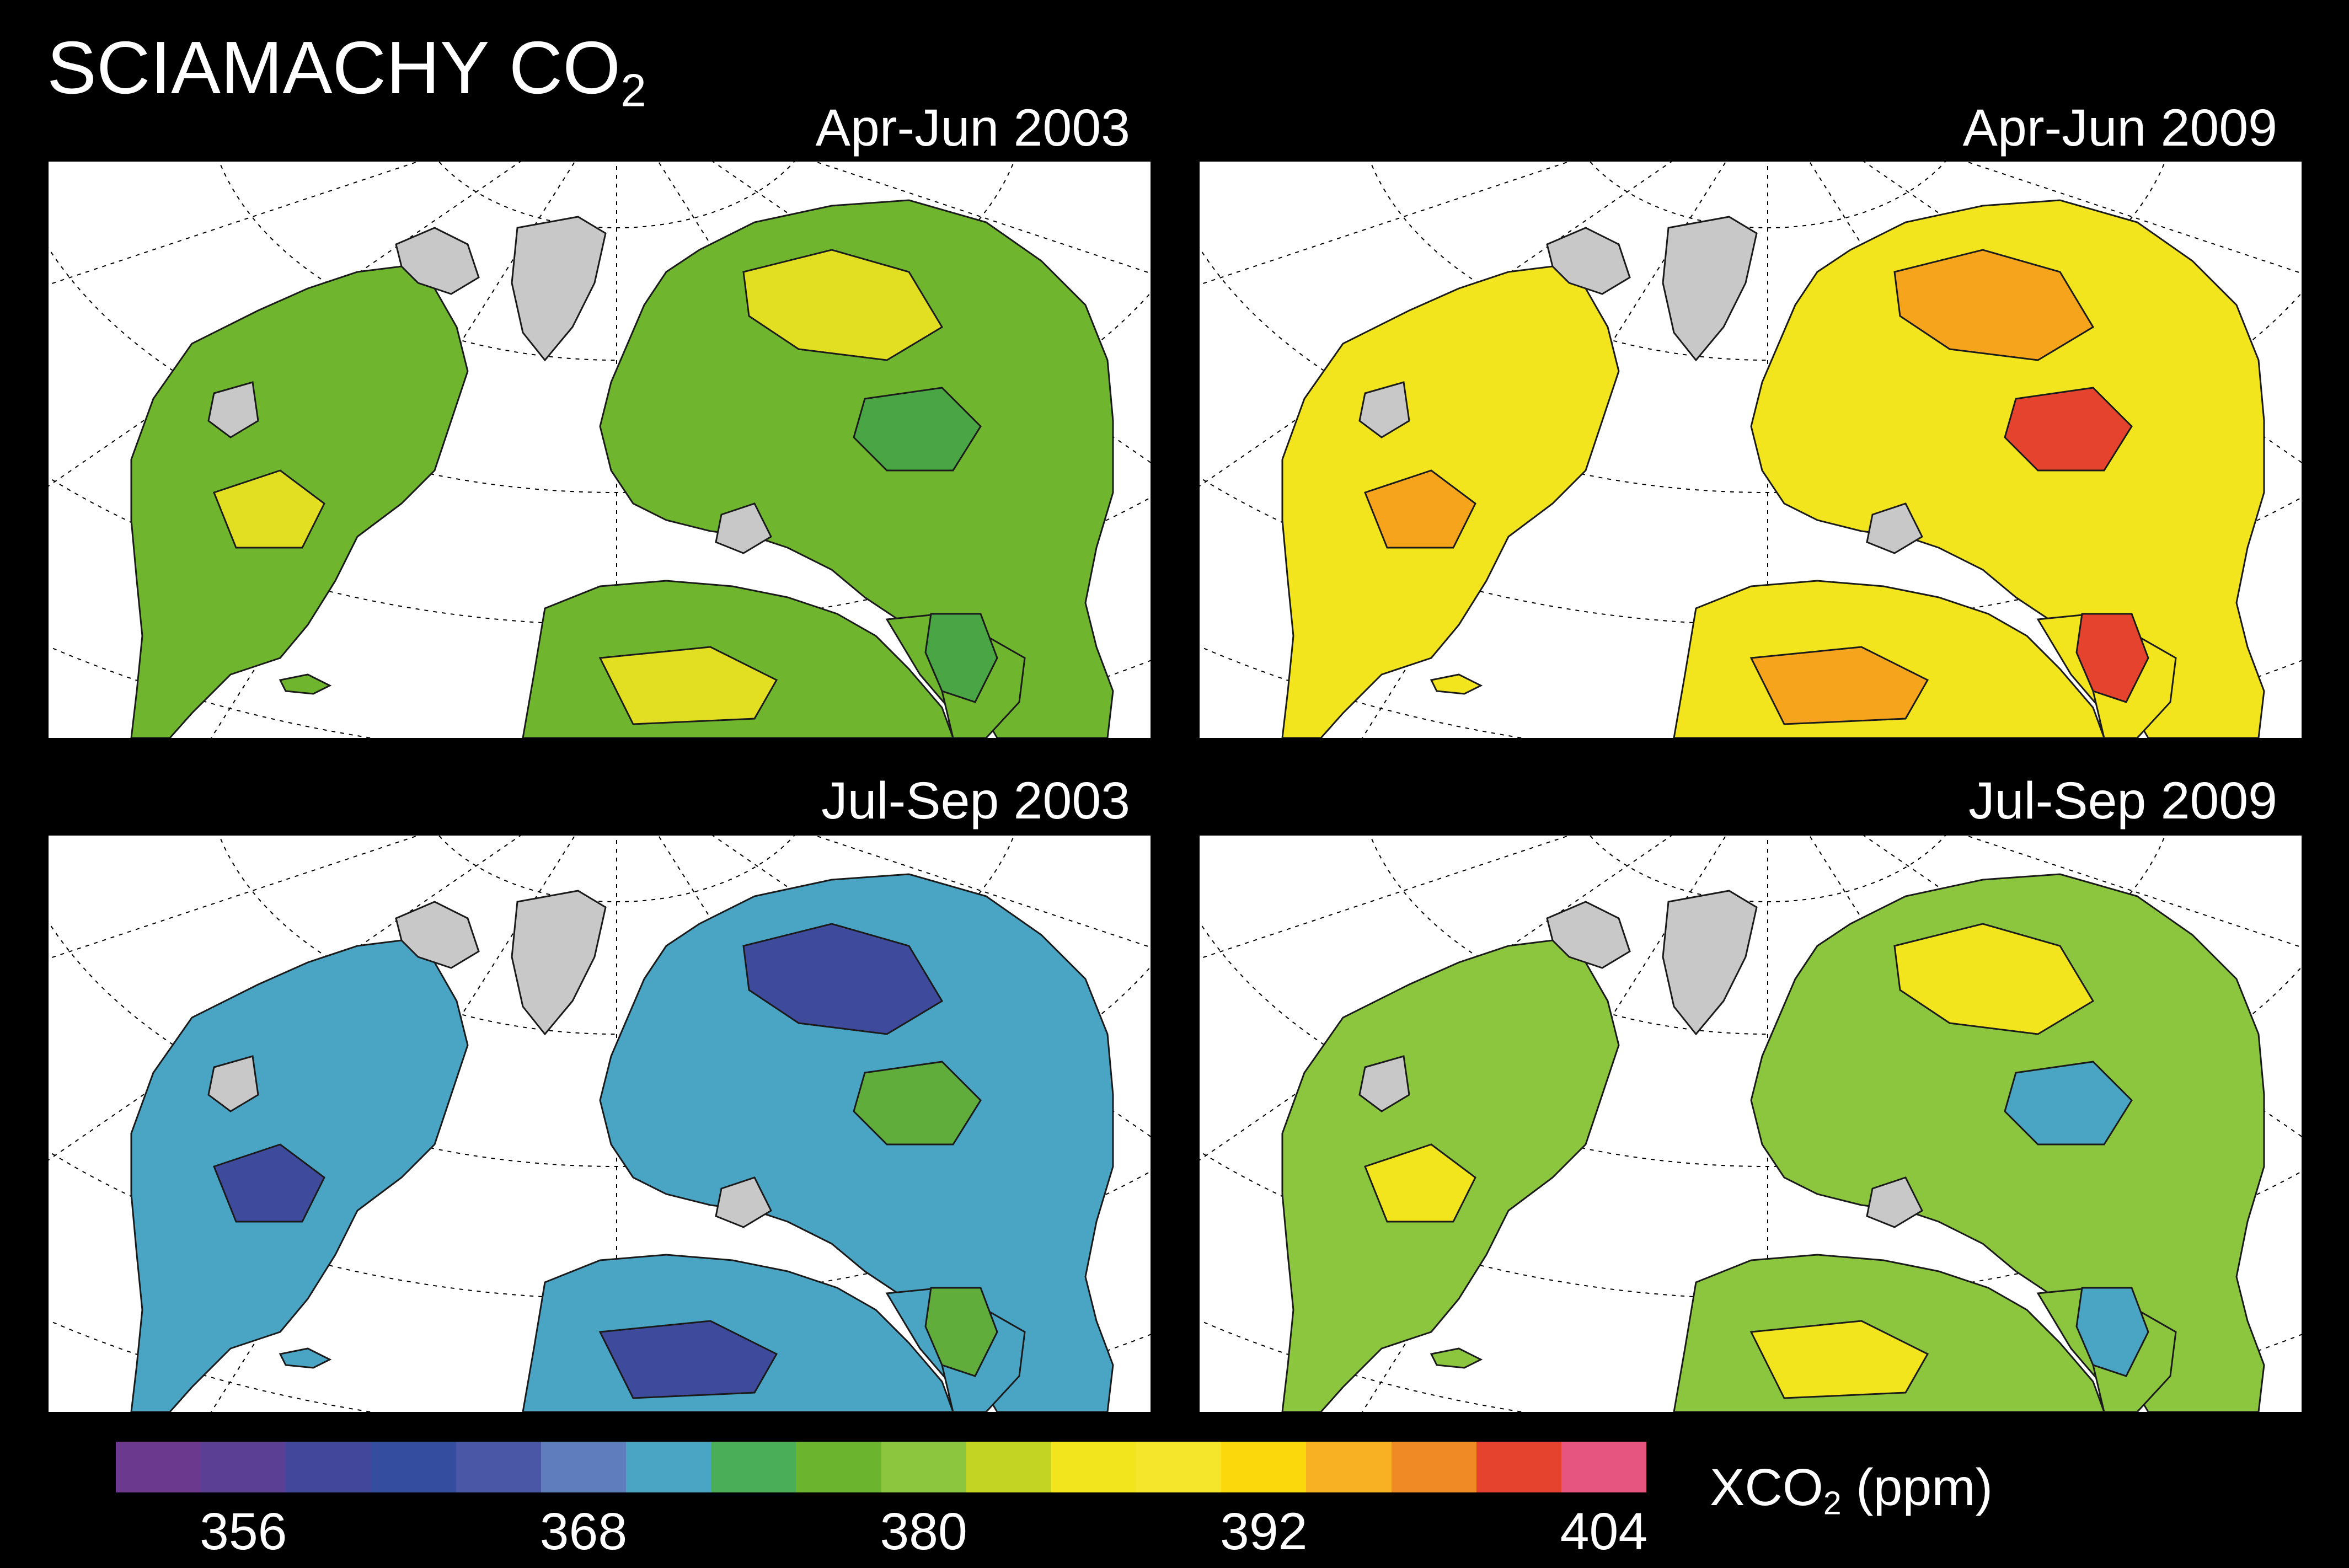 The width and height of the screenshot is (2349, 1568). Describe the element at coordinates (975, 801) in the screenshot. I see `panel-title-jul-sep-2003: Jul-Sep 2003` at that location.